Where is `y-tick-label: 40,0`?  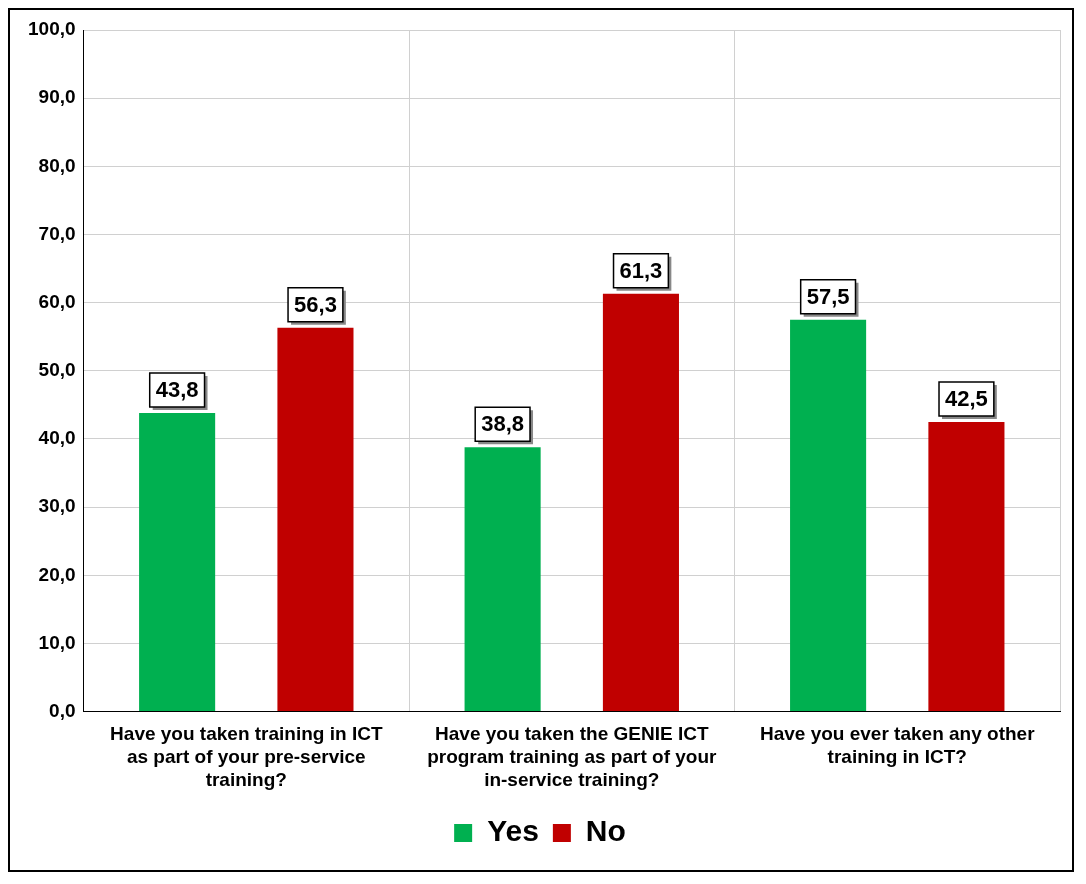 y-tick-label: 40,0 is located at coordinates (57, 438).